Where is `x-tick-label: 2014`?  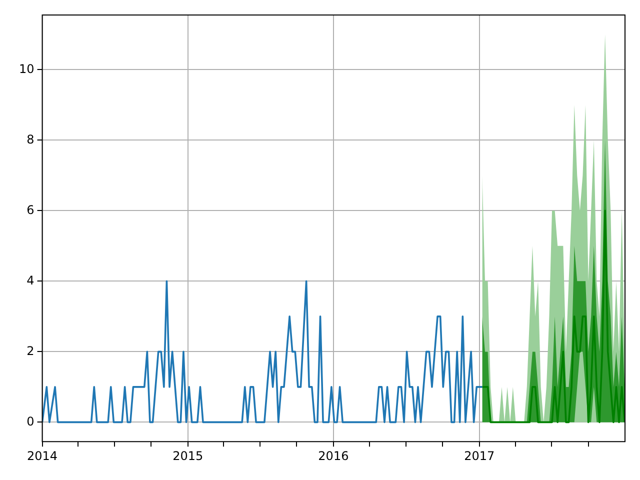 x-tick-label: 2014 is located at coordinates (42, 455).